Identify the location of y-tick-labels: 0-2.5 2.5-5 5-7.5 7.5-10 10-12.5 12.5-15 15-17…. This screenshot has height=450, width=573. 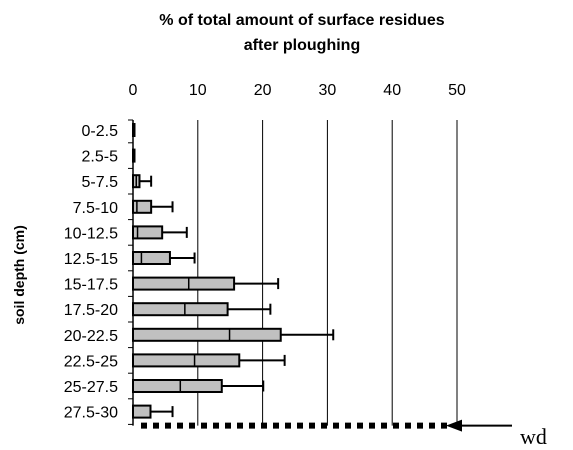
(91, 272).